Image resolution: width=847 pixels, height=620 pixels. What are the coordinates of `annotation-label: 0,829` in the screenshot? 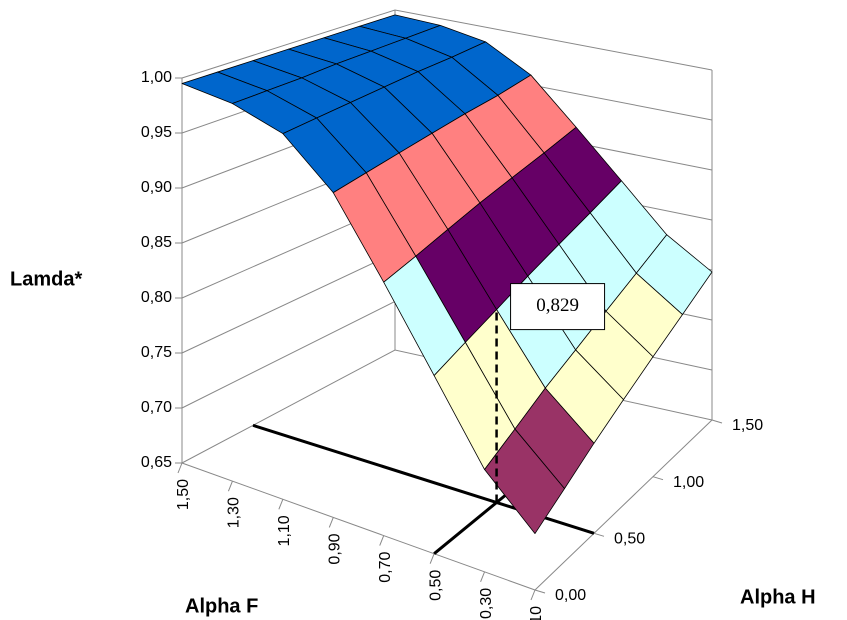 It's located at (557, 305).